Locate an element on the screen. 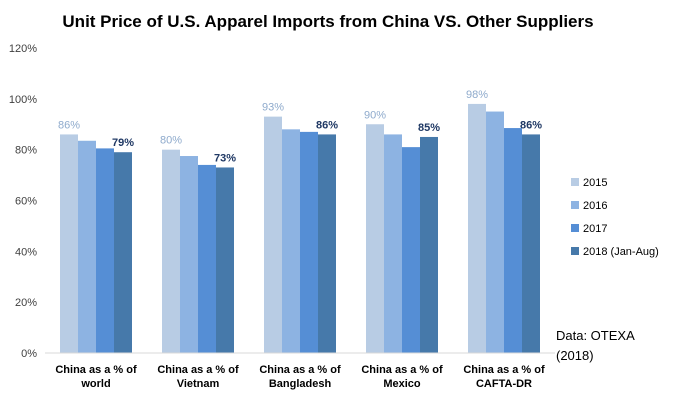 The width and height of the screenshot is (675, 415). x-tick-label: Vietnam is located at coordinates (198, 384).